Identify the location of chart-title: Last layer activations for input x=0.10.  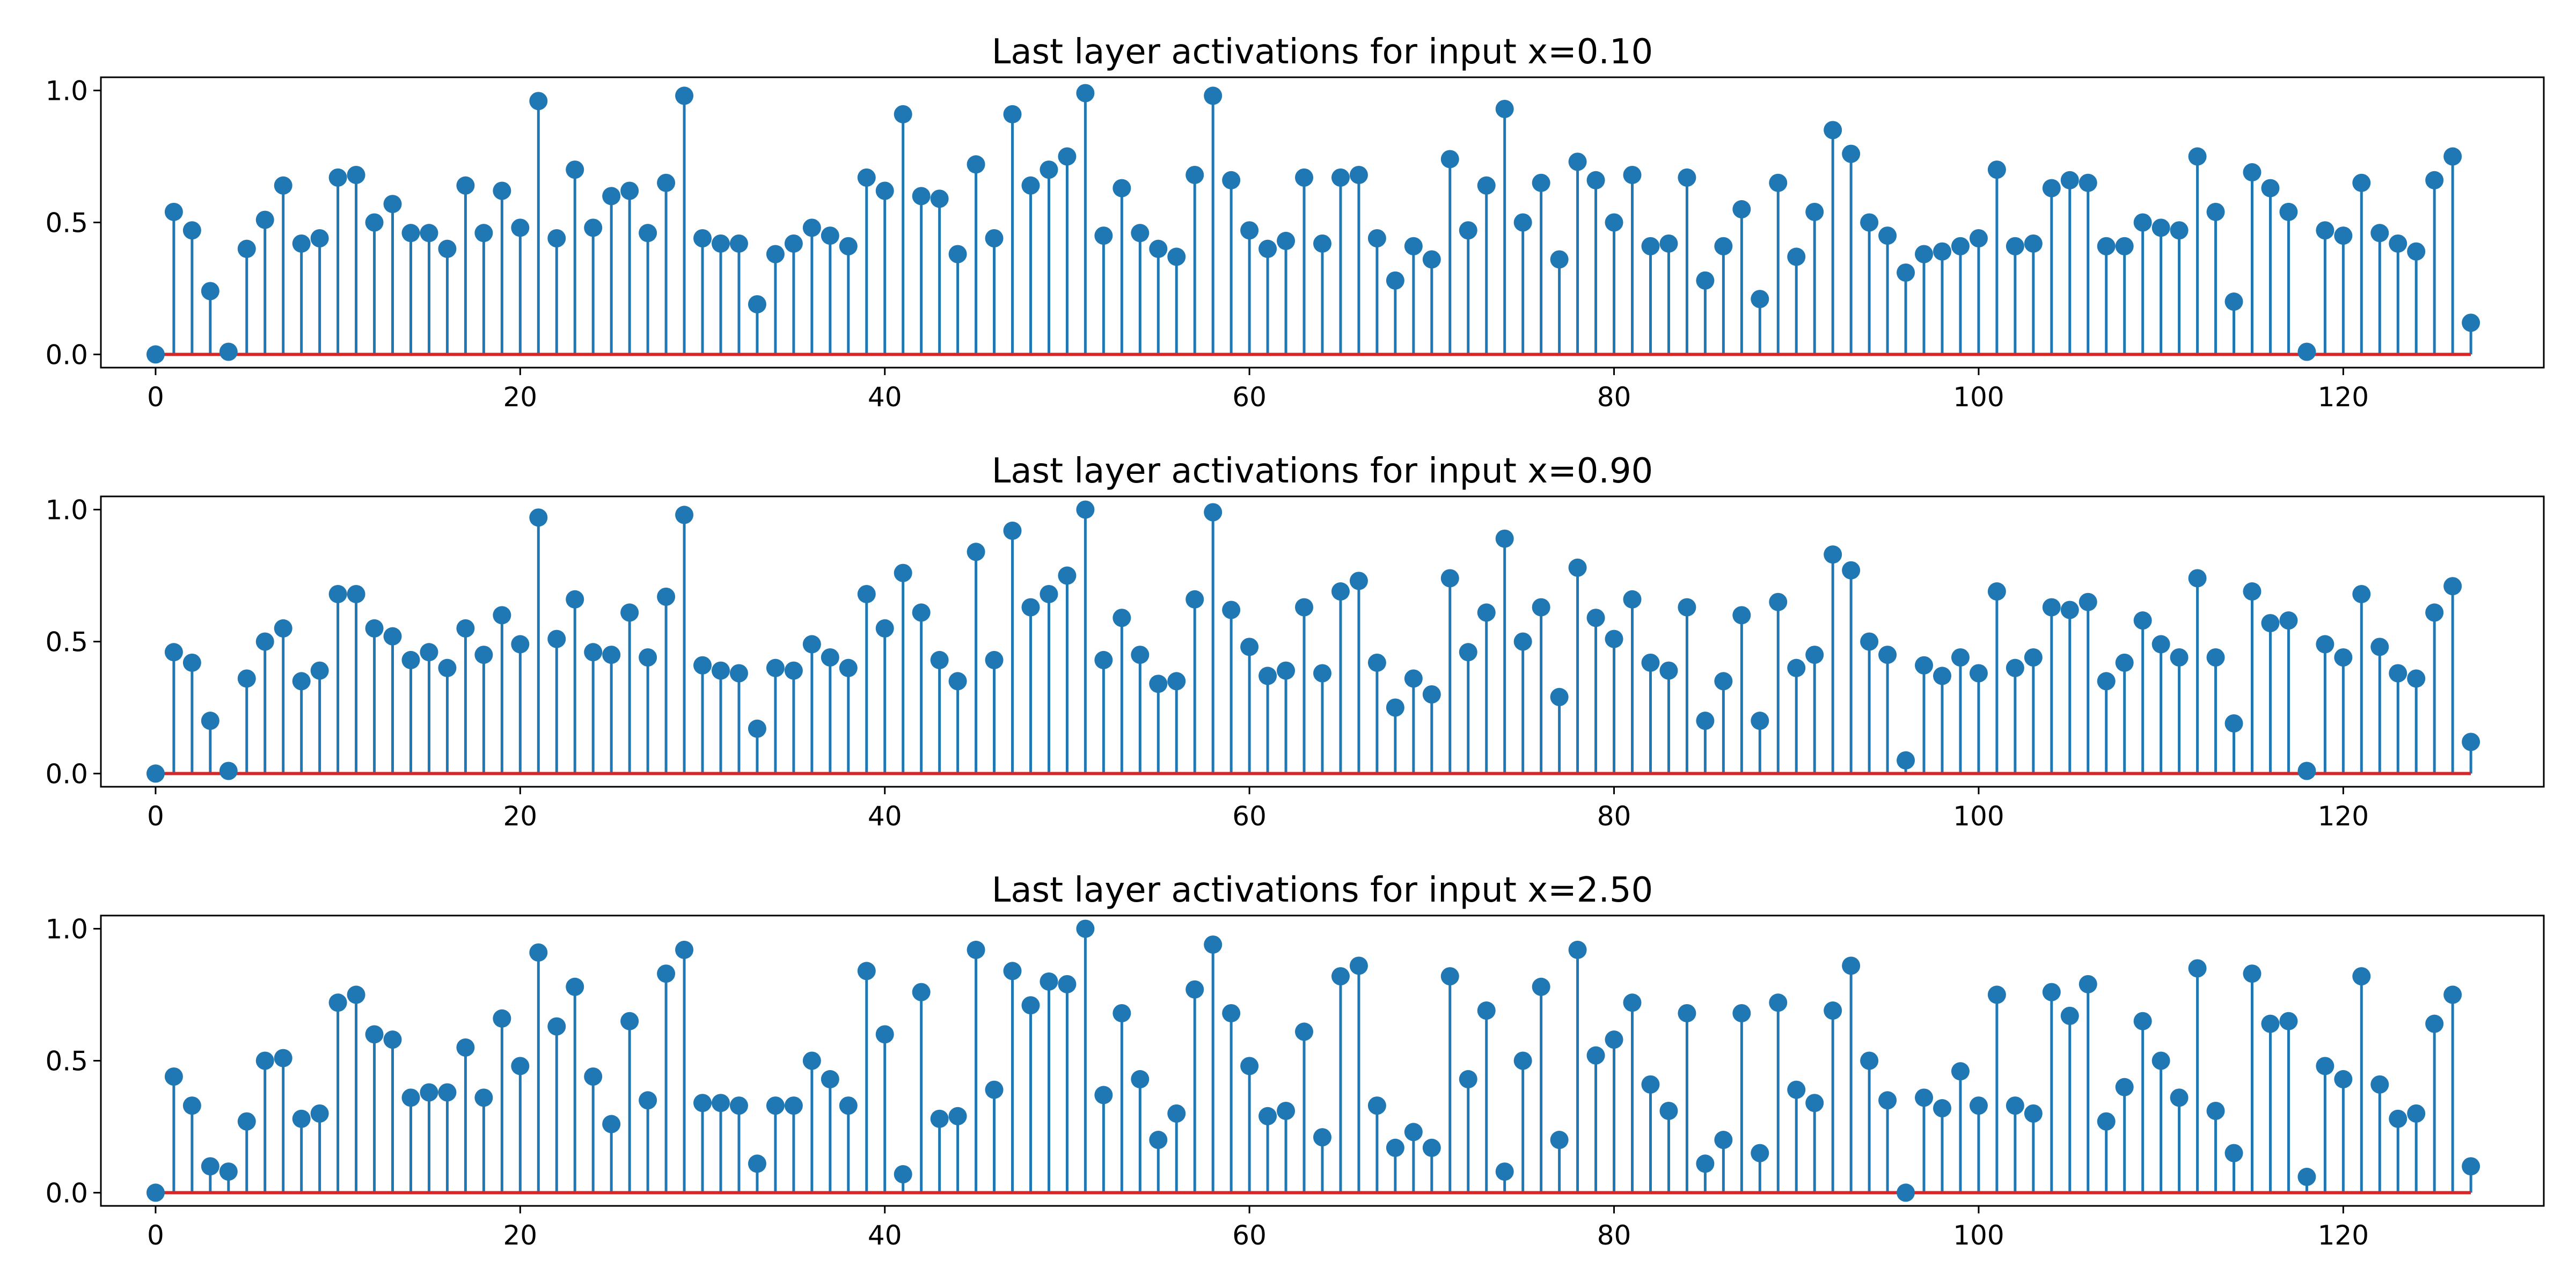
(1322, 52).